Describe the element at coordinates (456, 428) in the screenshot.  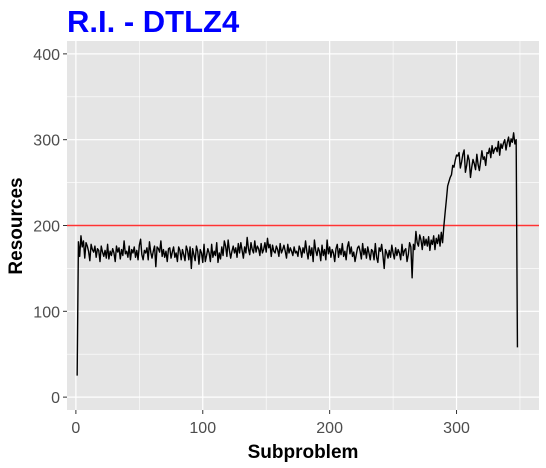
I see `x-tick-label: 300` at that location.